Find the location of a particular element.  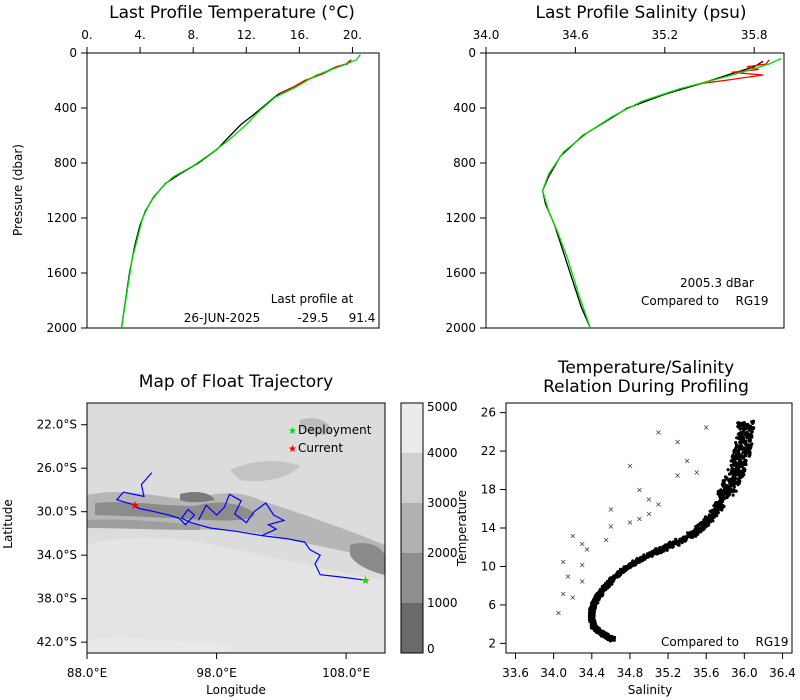

colorbar-tick-label: 2000 is located at coordinates (442, 553).